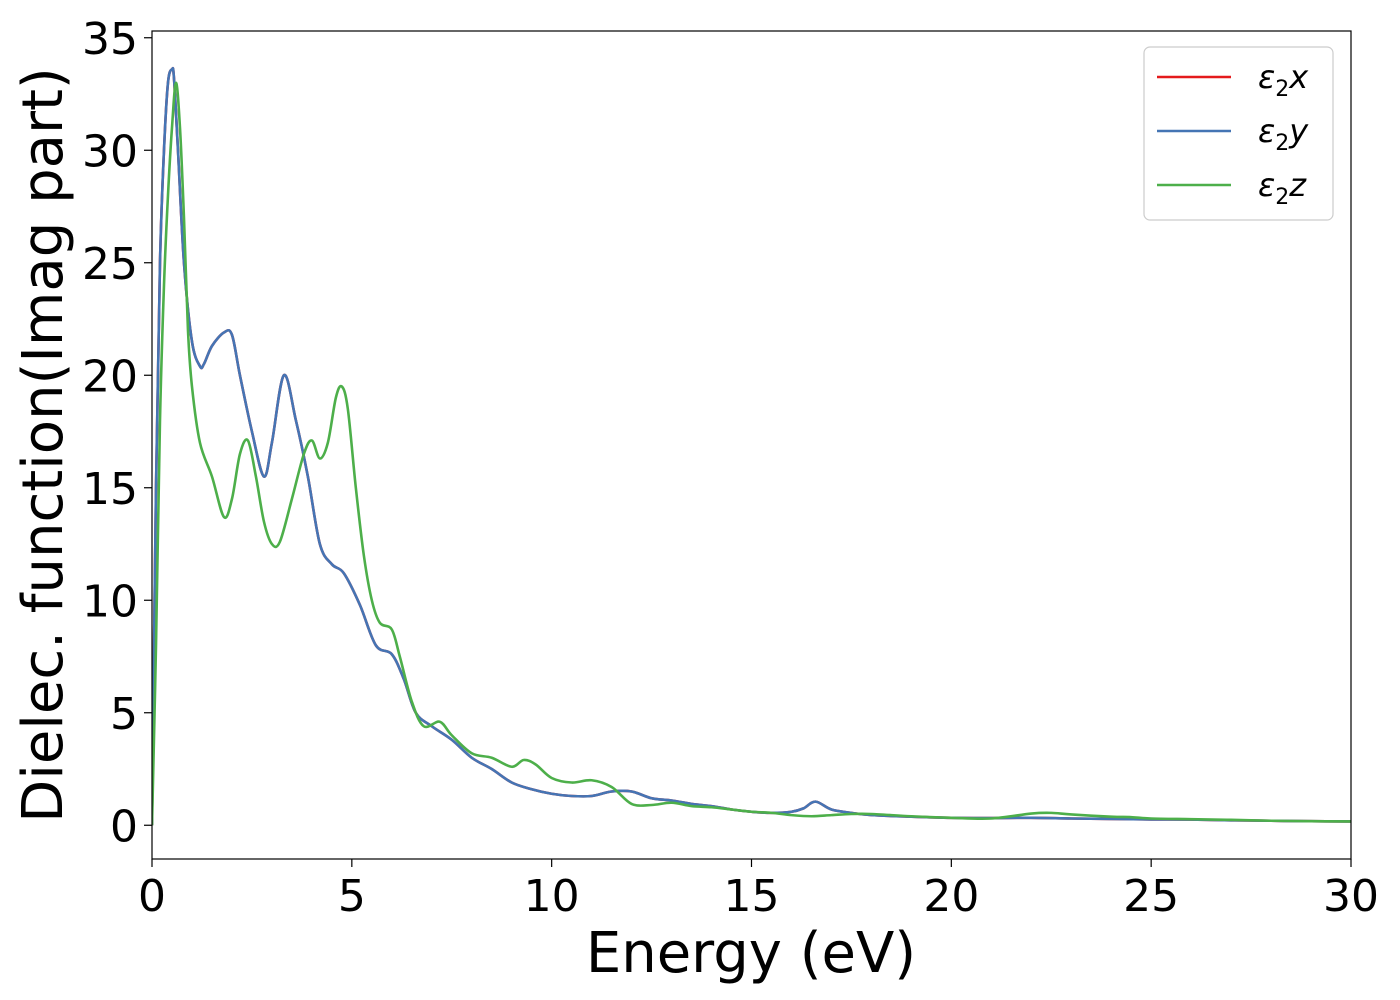  I want to click on x-tick-label: 10, so click(552, 896).